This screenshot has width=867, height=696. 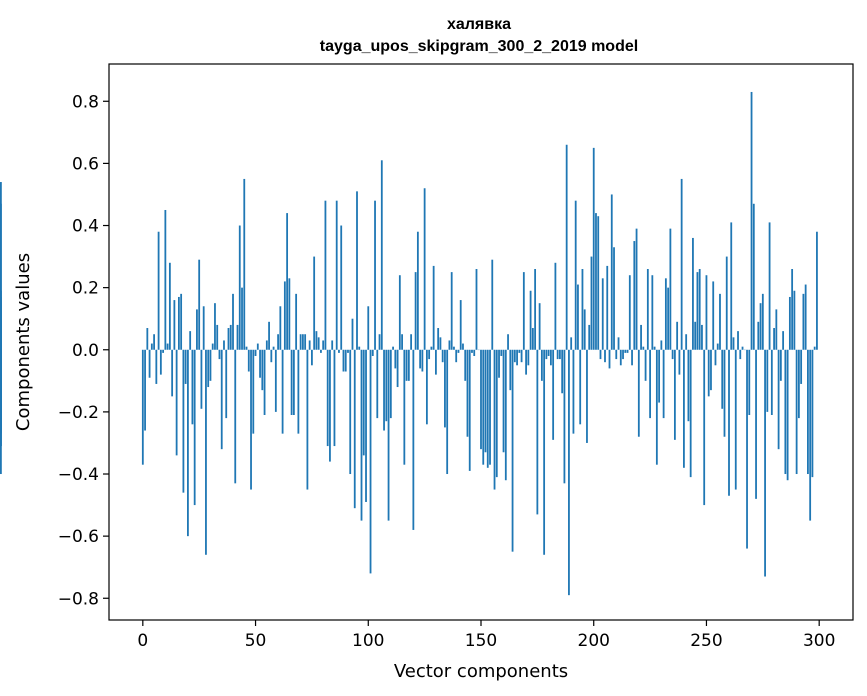 What do you see at coordinates (78, 475) in the screenshot?
I see `y-tick-label: −0.4` at bounding box center [78, 475].